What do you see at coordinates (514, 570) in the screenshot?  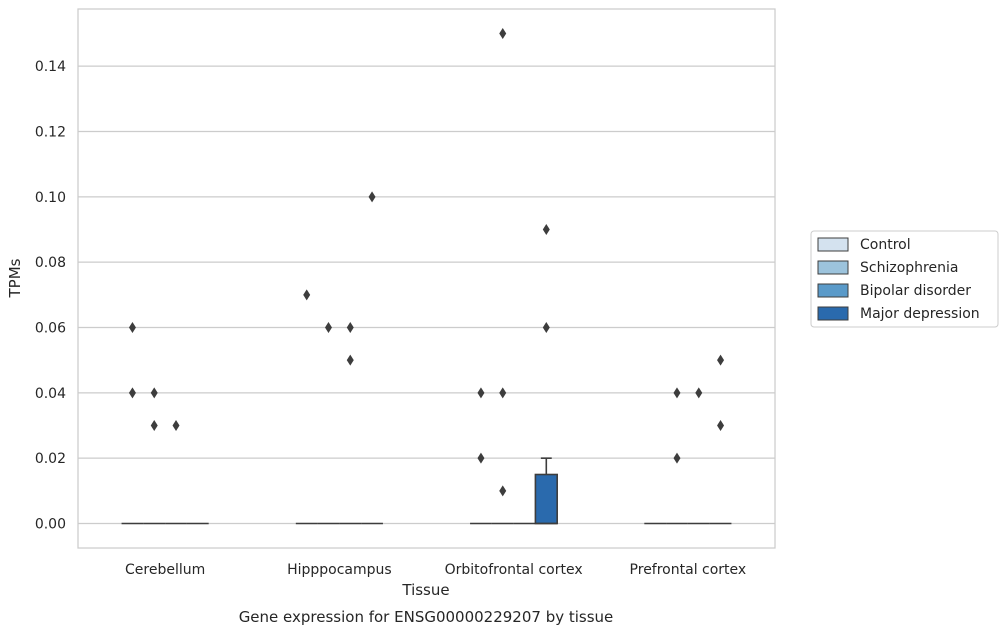 I see `x-tick-label: Orbitofrontal cortex` at bounding box center [514, 570].